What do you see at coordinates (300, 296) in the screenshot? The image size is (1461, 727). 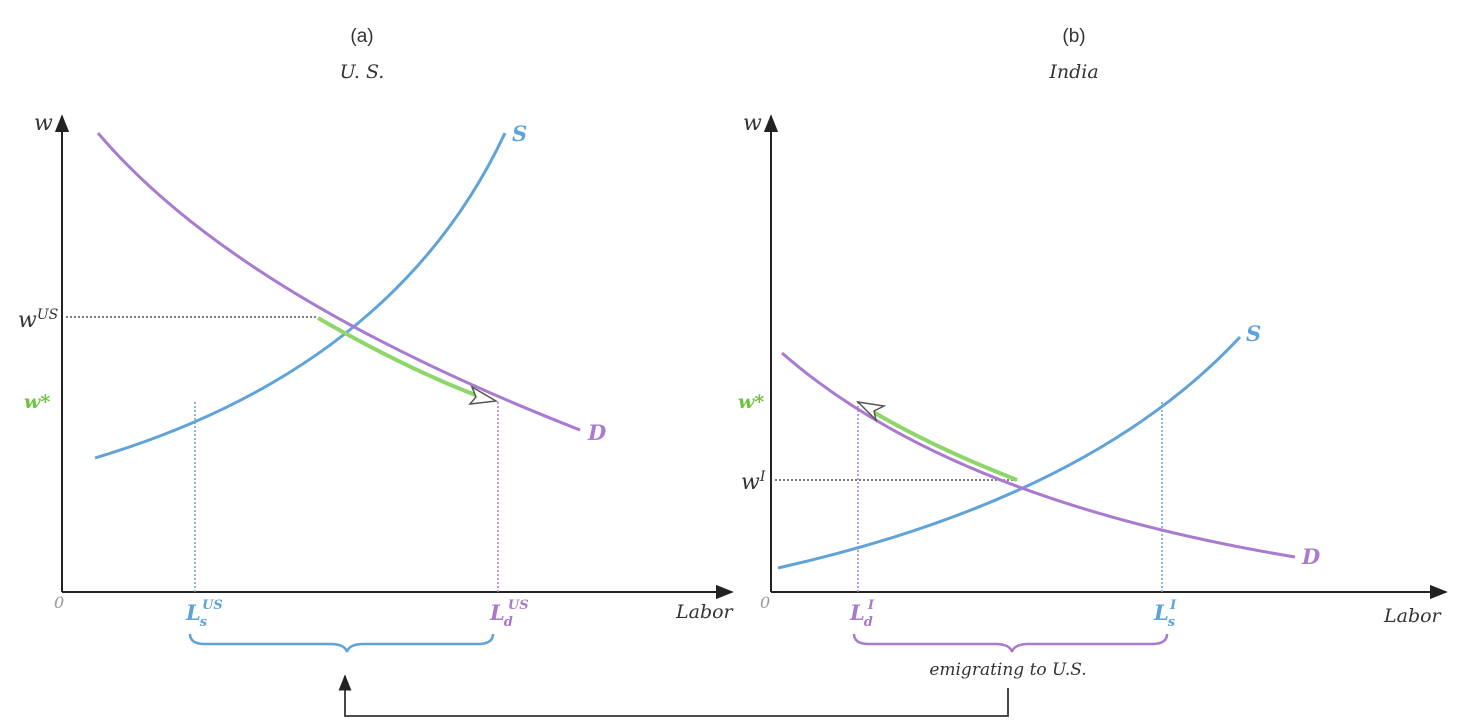 I see `panel-a-supply-curve` at bounding box center [300, 296].